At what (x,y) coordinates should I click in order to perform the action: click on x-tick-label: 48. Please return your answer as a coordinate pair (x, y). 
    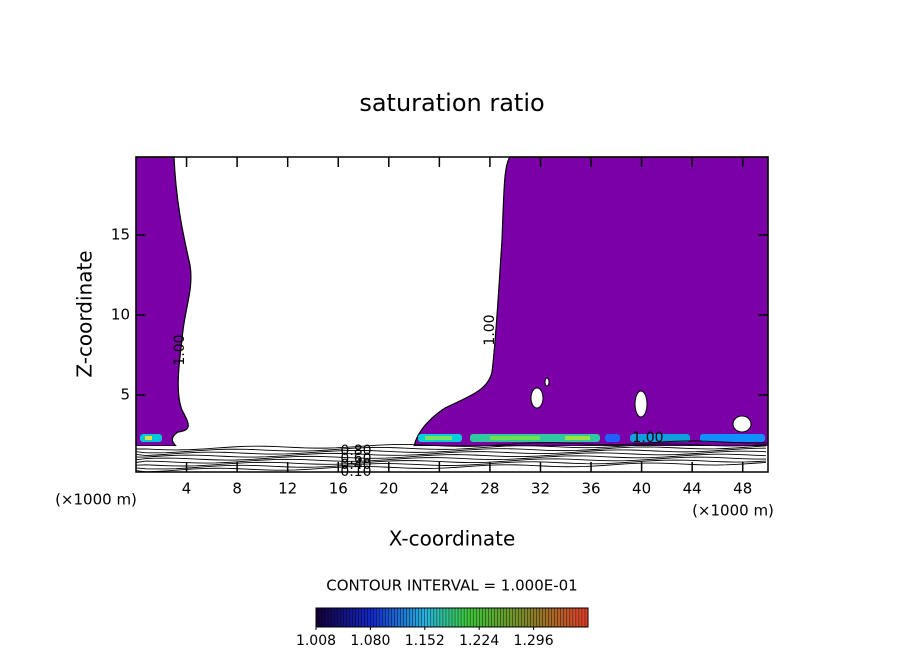
    Looking at the image, I should click on (742, 489).